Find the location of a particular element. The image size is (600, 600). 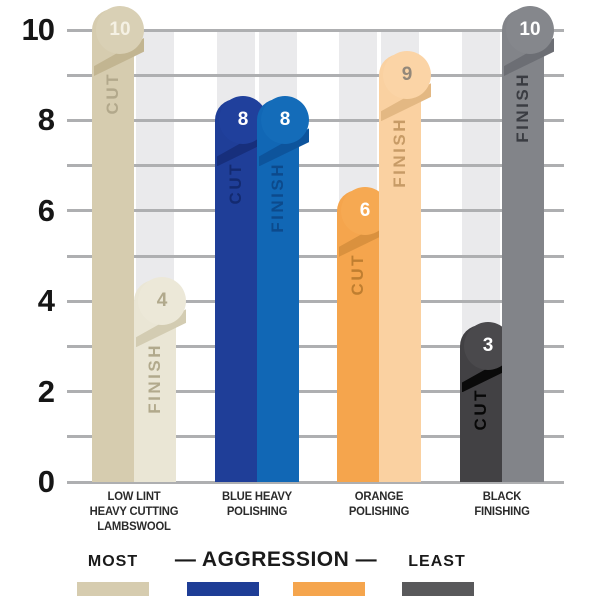

legend-aggression-title: — AGGRESSION — is located at coordinates (276, 559).